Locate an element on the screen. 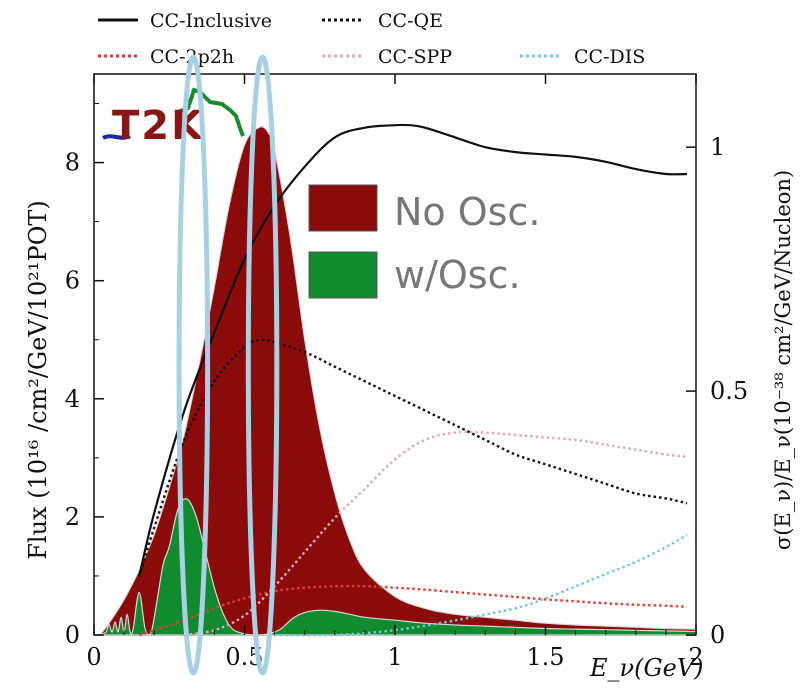 The width and height of the screenshot is (811, 689). y-left-tick-label: 8 is located at coordinates (72, 163).